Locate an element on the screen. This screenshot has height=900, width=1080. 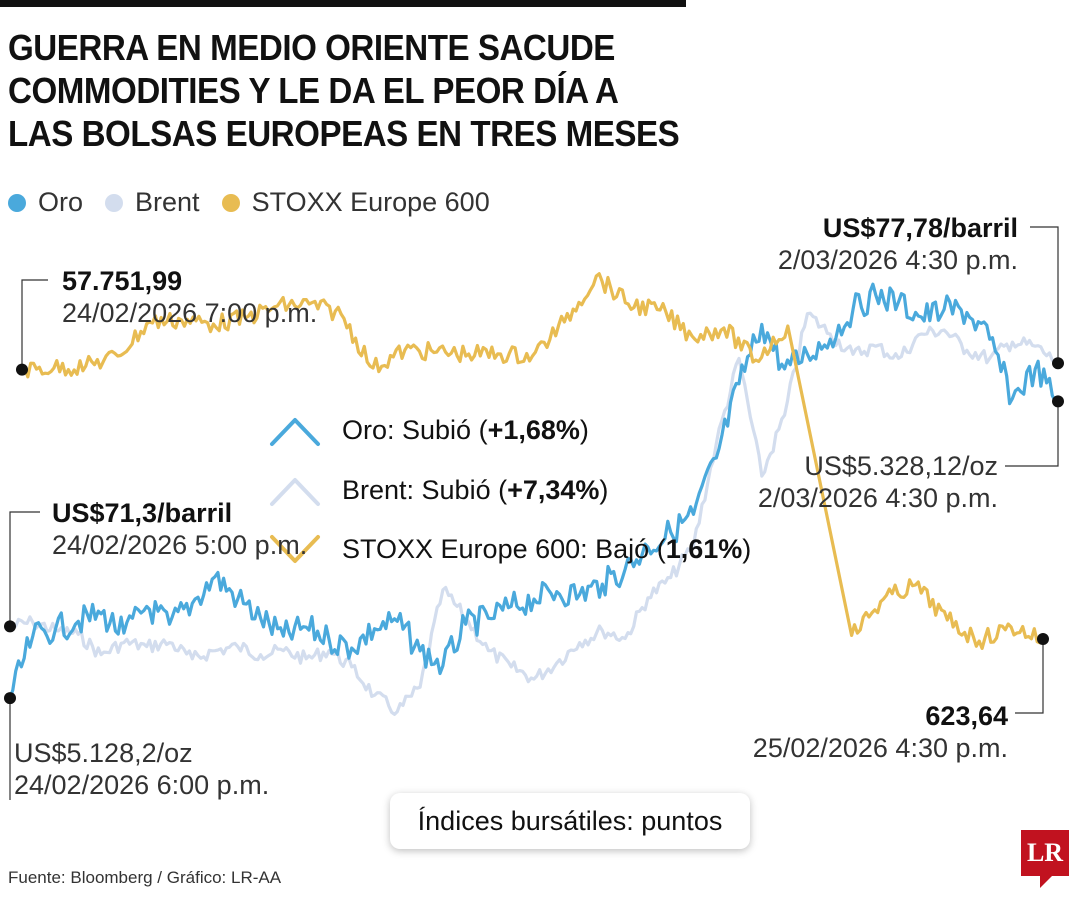
lr-logo: LR is located at coordinates (1045, 853).